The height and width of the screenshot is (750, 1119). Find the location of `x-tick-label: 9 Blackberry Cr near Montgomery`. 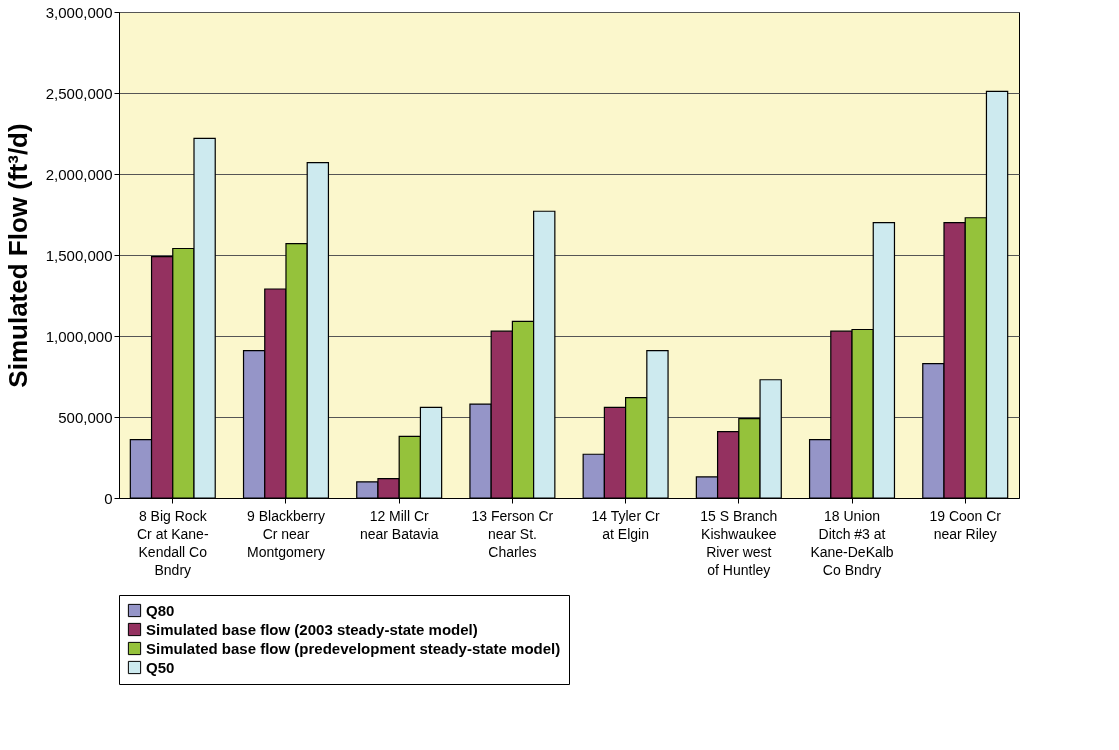

x-tick-label: 9 Blackberry Cr near Montgomery is located at coordinates (286, 533).